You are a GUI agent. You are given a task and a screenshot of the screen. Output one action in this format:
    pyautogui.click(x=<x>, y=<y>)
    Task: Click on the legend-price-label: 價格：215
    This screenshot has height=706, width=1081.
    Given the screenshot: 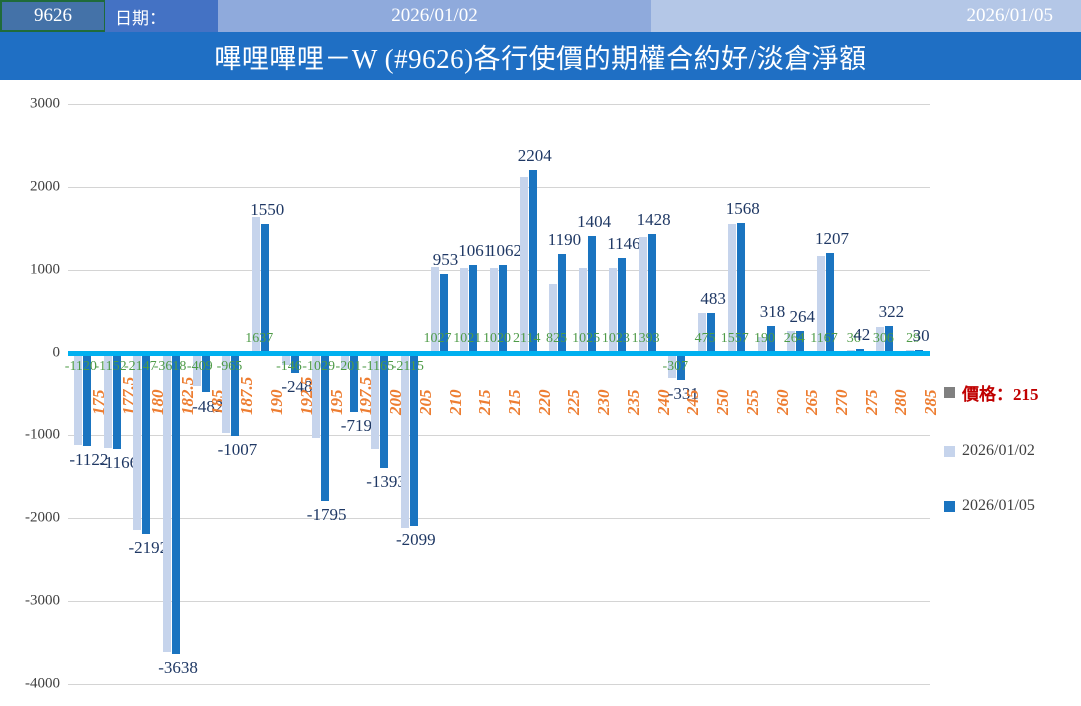 What is the action you would take?
    pyautogui.click(x=1000, y=394)
    